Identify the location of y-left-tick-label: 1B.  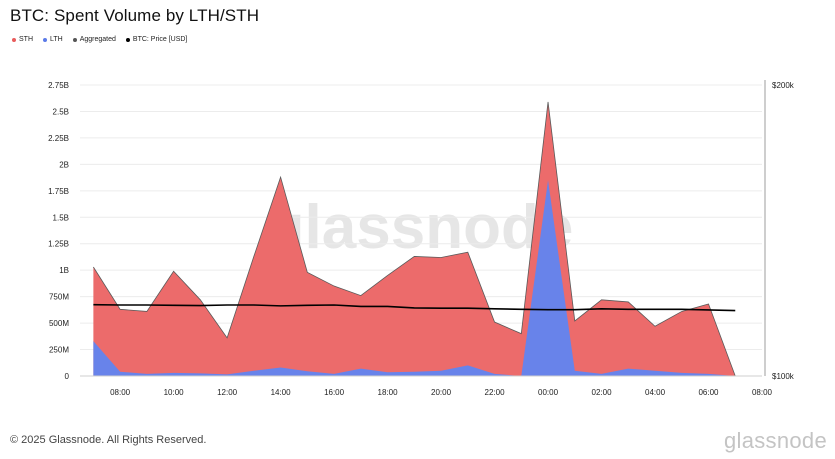
(64, 270).